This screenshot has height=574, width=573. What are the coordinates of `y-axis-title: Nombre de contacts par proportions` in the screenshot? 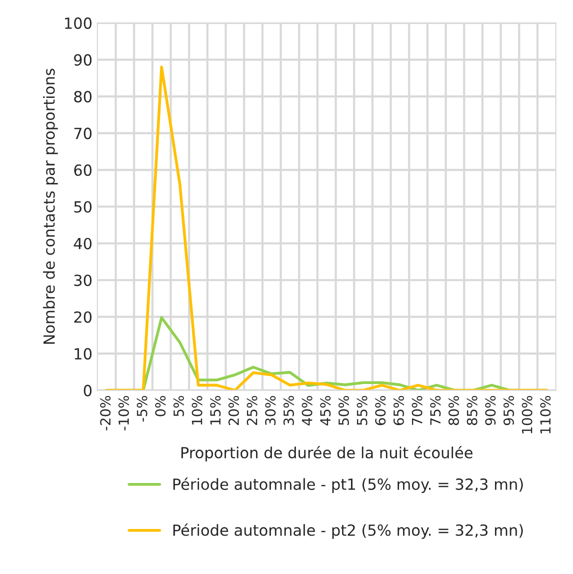 It's located at (50, 206).